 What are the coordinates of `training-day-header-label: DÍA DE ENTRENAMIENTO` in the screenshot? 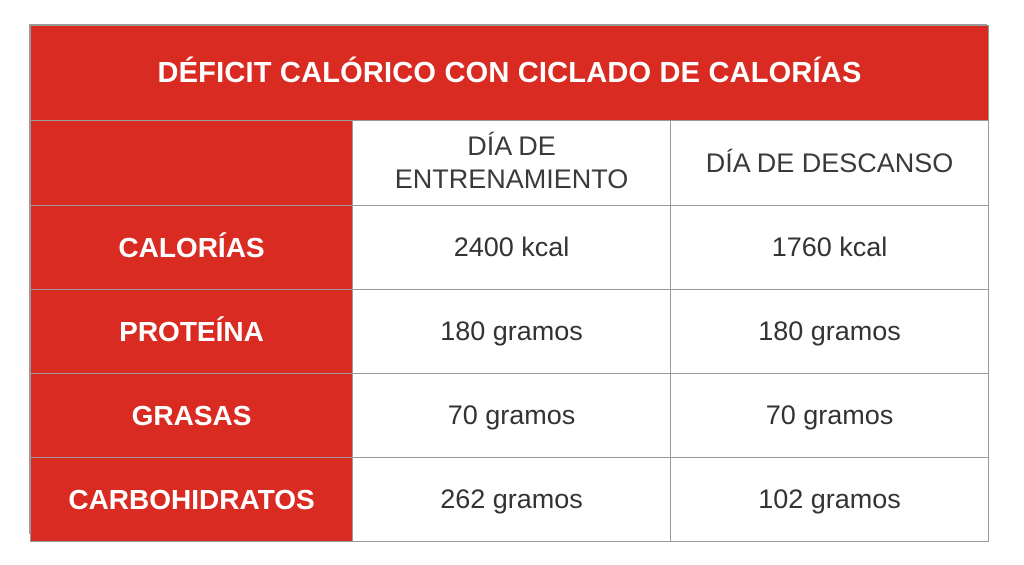 It's located at (511, 162).